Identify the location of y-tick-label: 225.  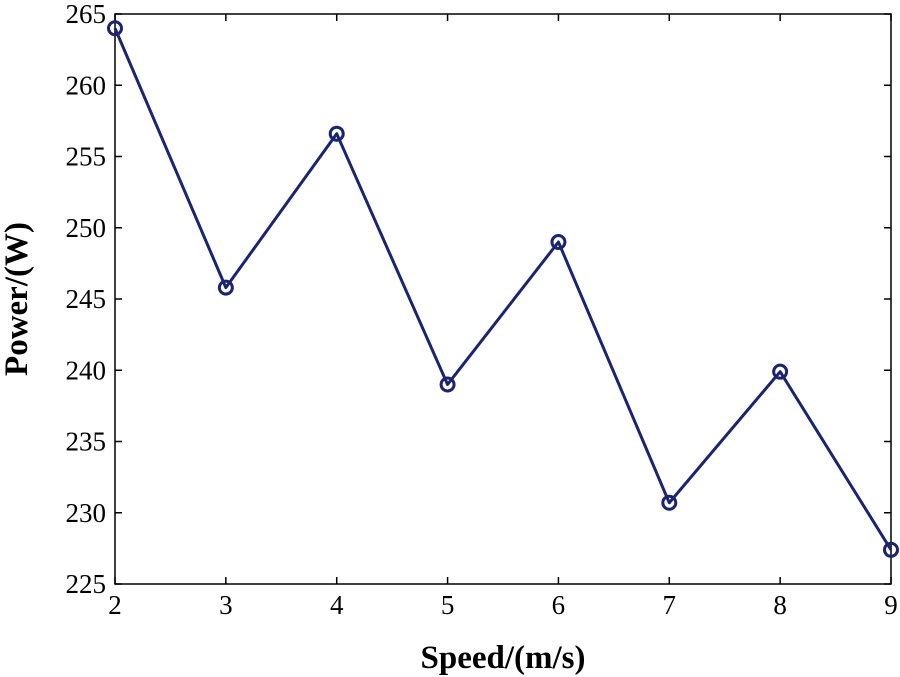
(86, 584).